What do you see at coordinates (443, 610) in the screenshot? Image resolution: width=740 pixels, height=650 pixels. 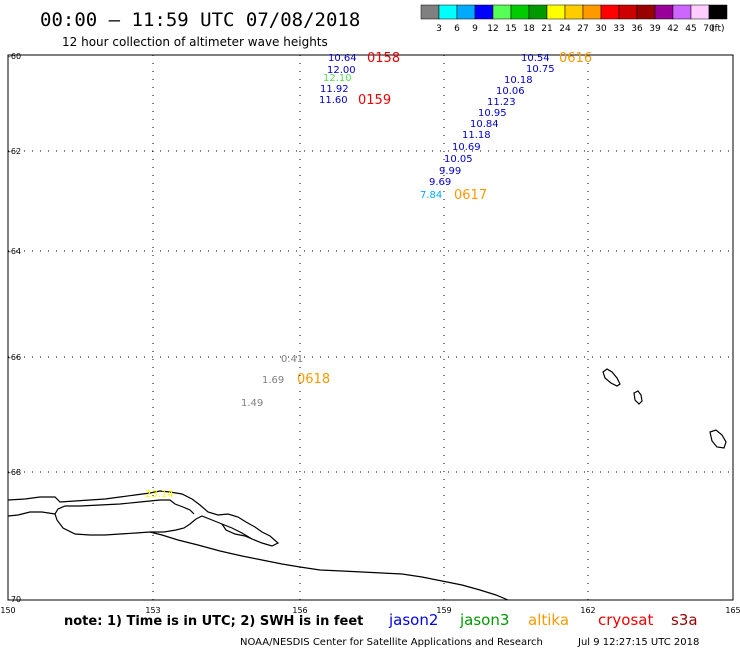 I see `longitude-label: 159` at bounding box center [443, 610].